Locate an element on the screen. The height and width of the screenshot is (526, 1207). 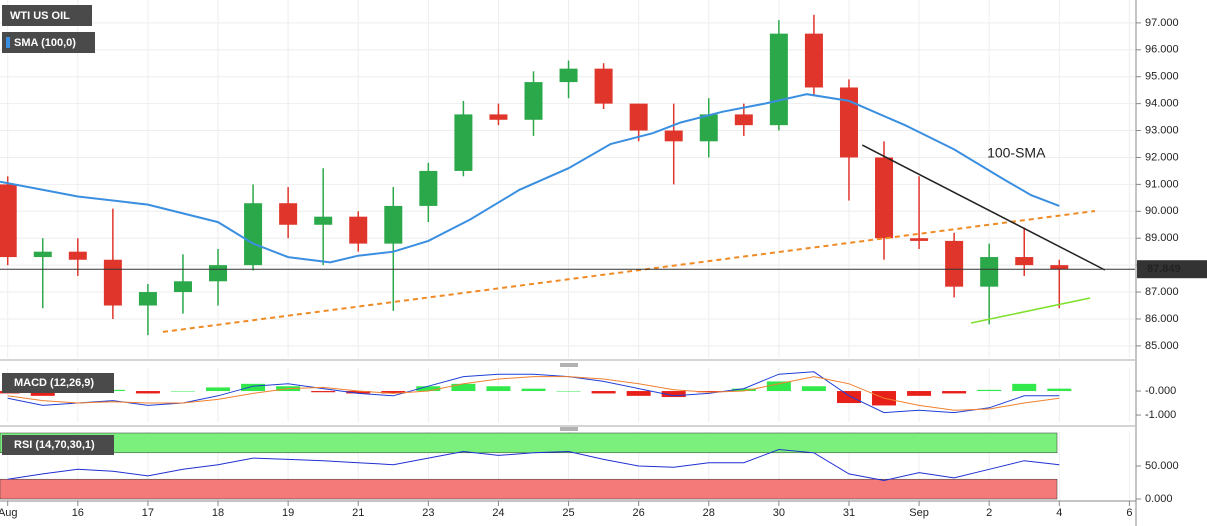
y-tick-label: 91.000 is located at coordinates (1162, 184).